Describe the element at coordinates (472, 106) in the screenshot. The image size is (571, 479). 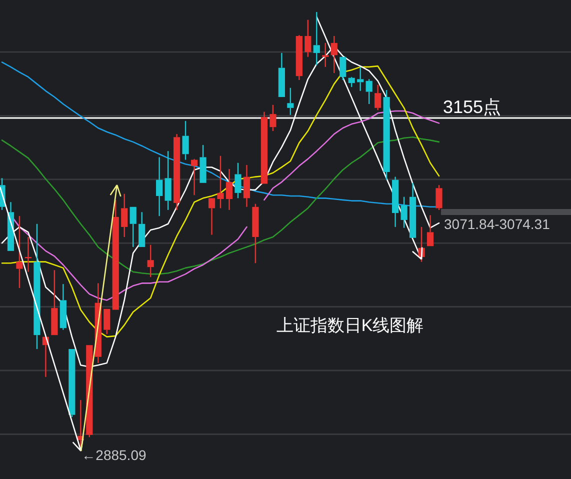
I see `ref-label: 3155点` at that location.